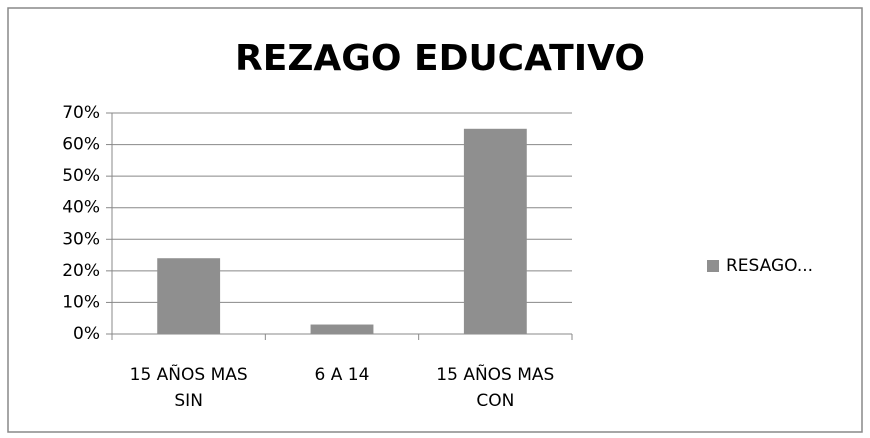 The height and width of the screenshot is (438, 870). I want to click on y-tick-label: 0%, so click(86, 334).